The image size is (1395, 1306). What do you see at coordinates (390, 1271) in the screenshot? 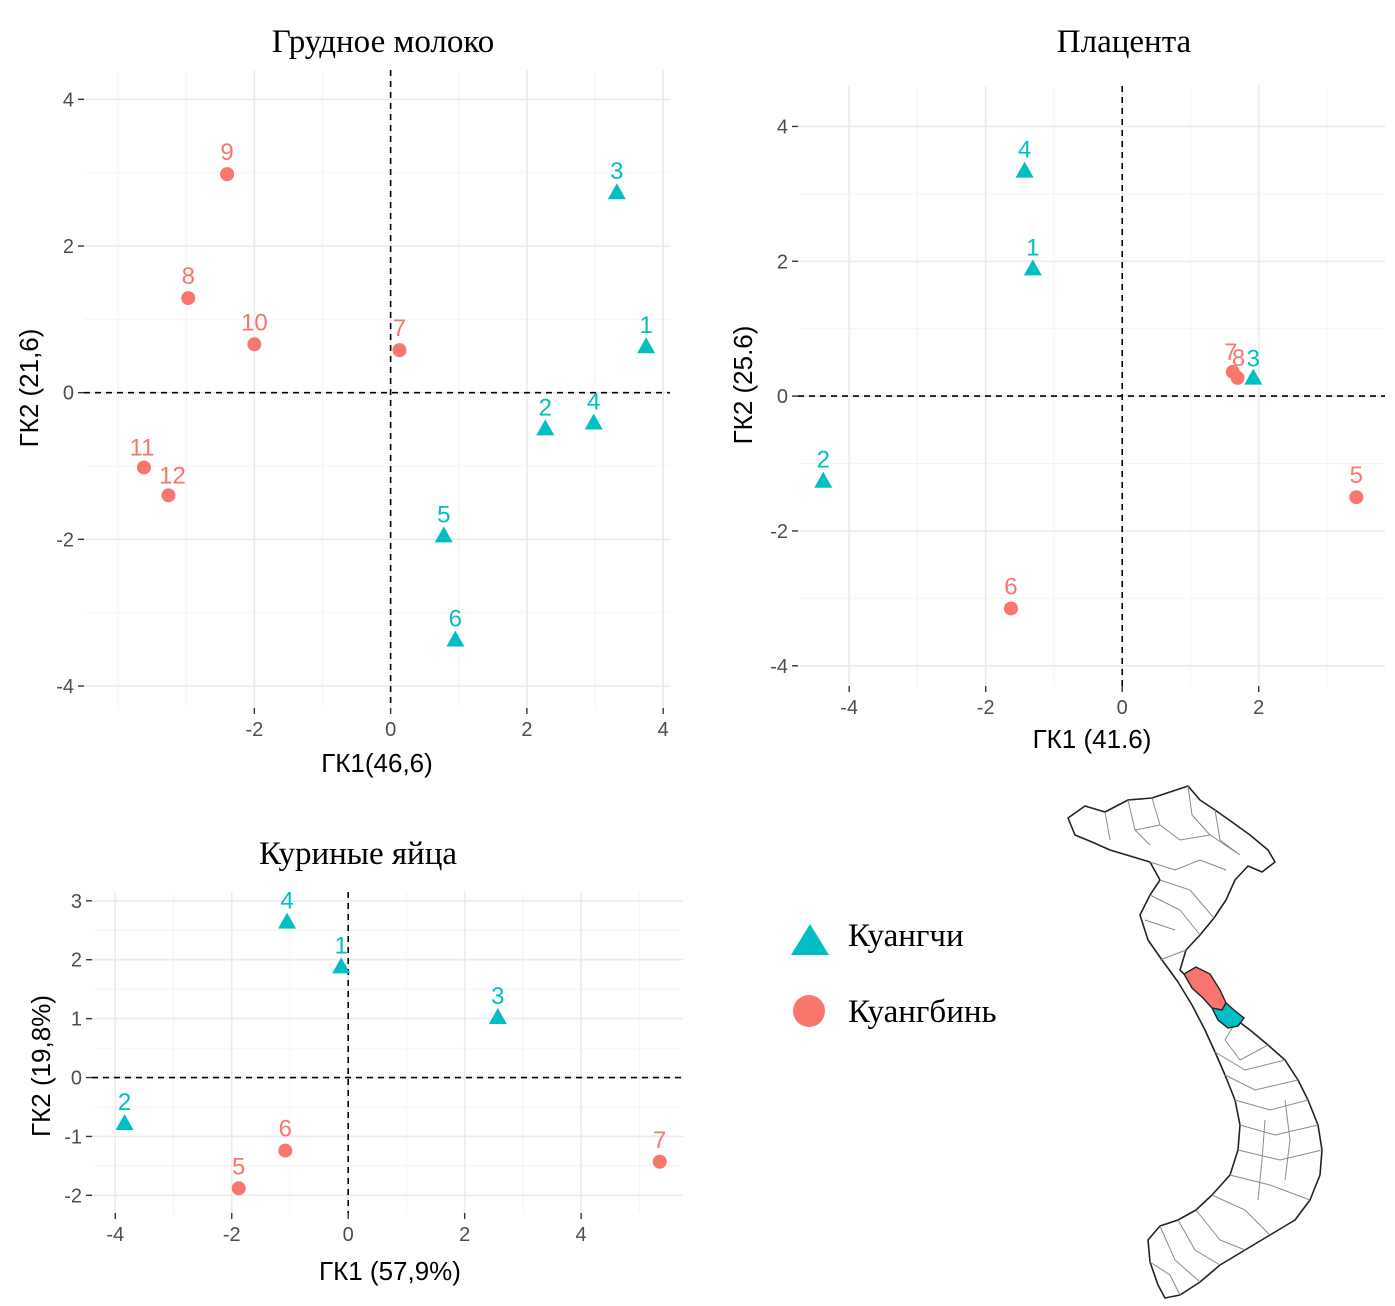
I see `x-axis-label: ГК1 (57,9%)` at bounding box center [390, 1271].